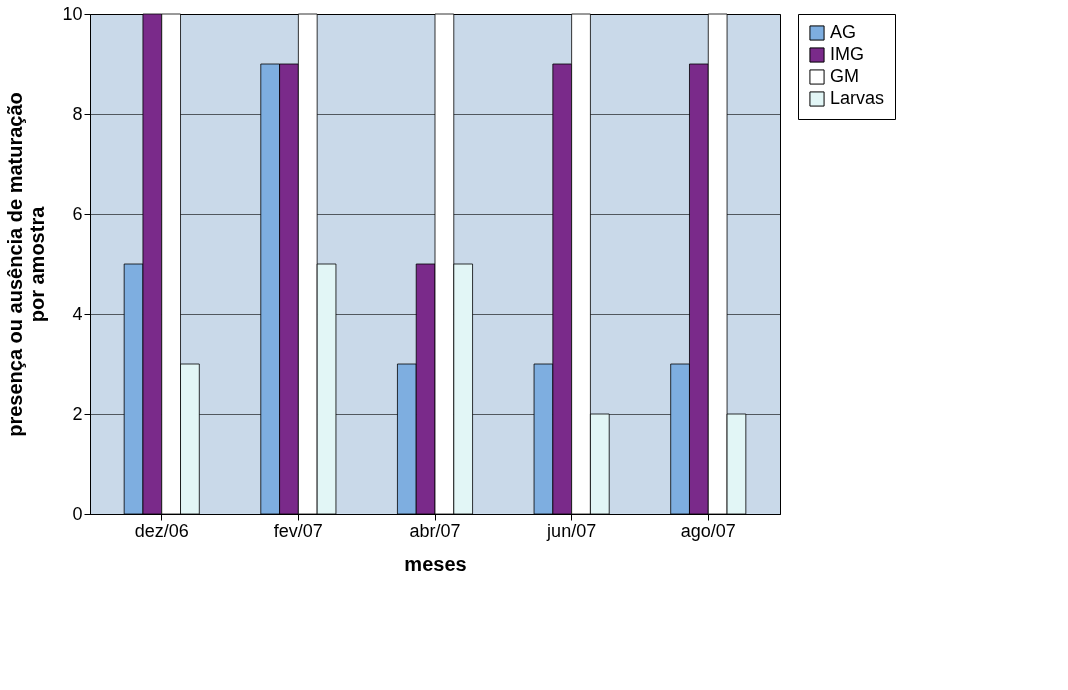 This screenshot has width=1068, height=690. Describe the element at coordinates (435, 563) in the screenshot. I see `x-axis-title: meses` at that location.